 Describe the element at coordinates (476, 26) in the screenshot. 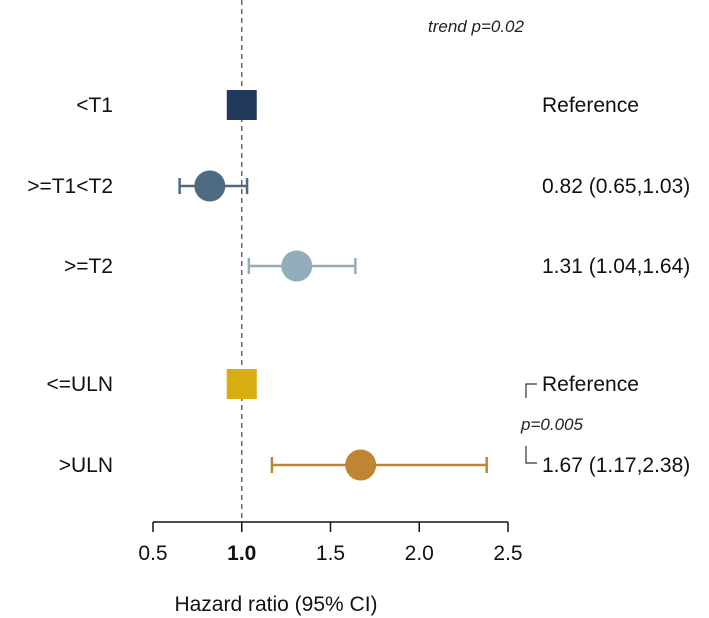

I see `trend-p-annotation: trend p=0.02` at that location.